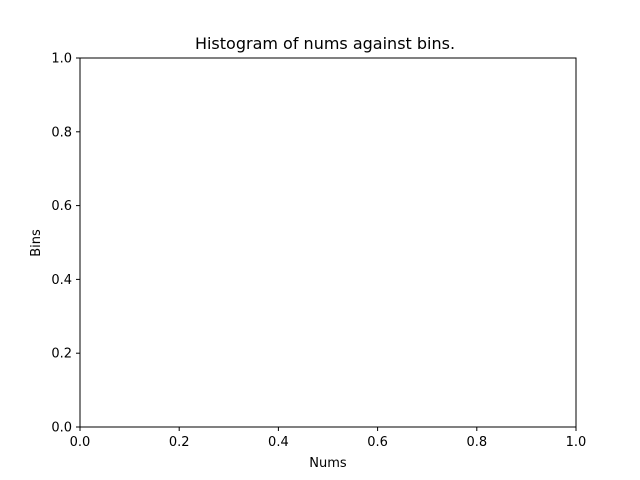  What do you see at coordinates (278, 442) in the screenshot?
I see `x-tick-label: 0.4` at bounding box center [278, 442].